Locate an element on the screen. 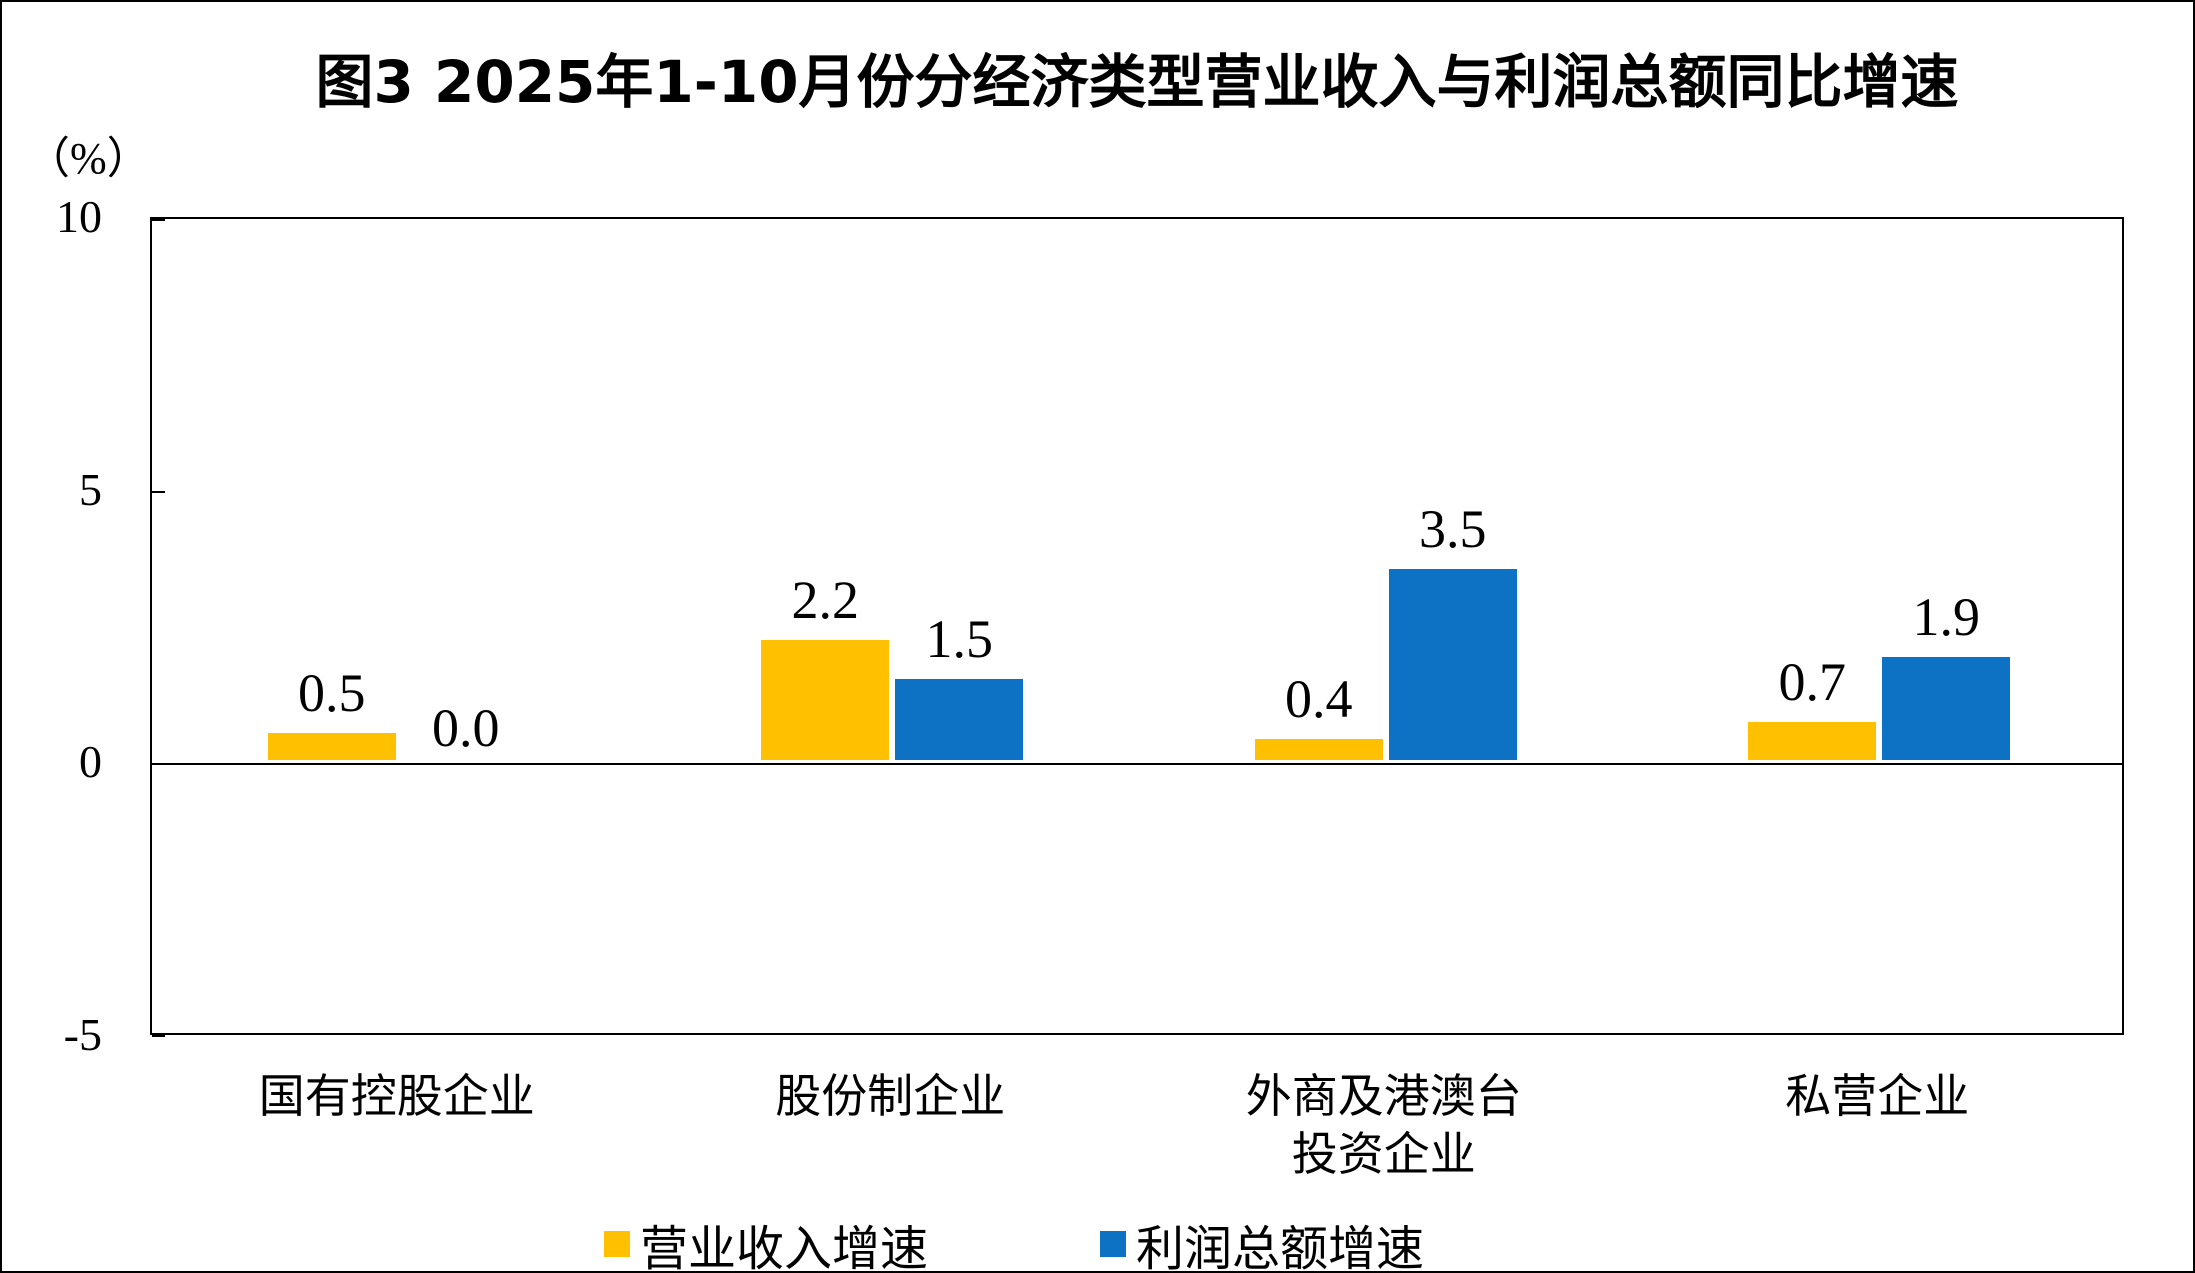 The image size is (2195, 1273). category-label: 股份制企业 is located at coordinates (890, 1096).